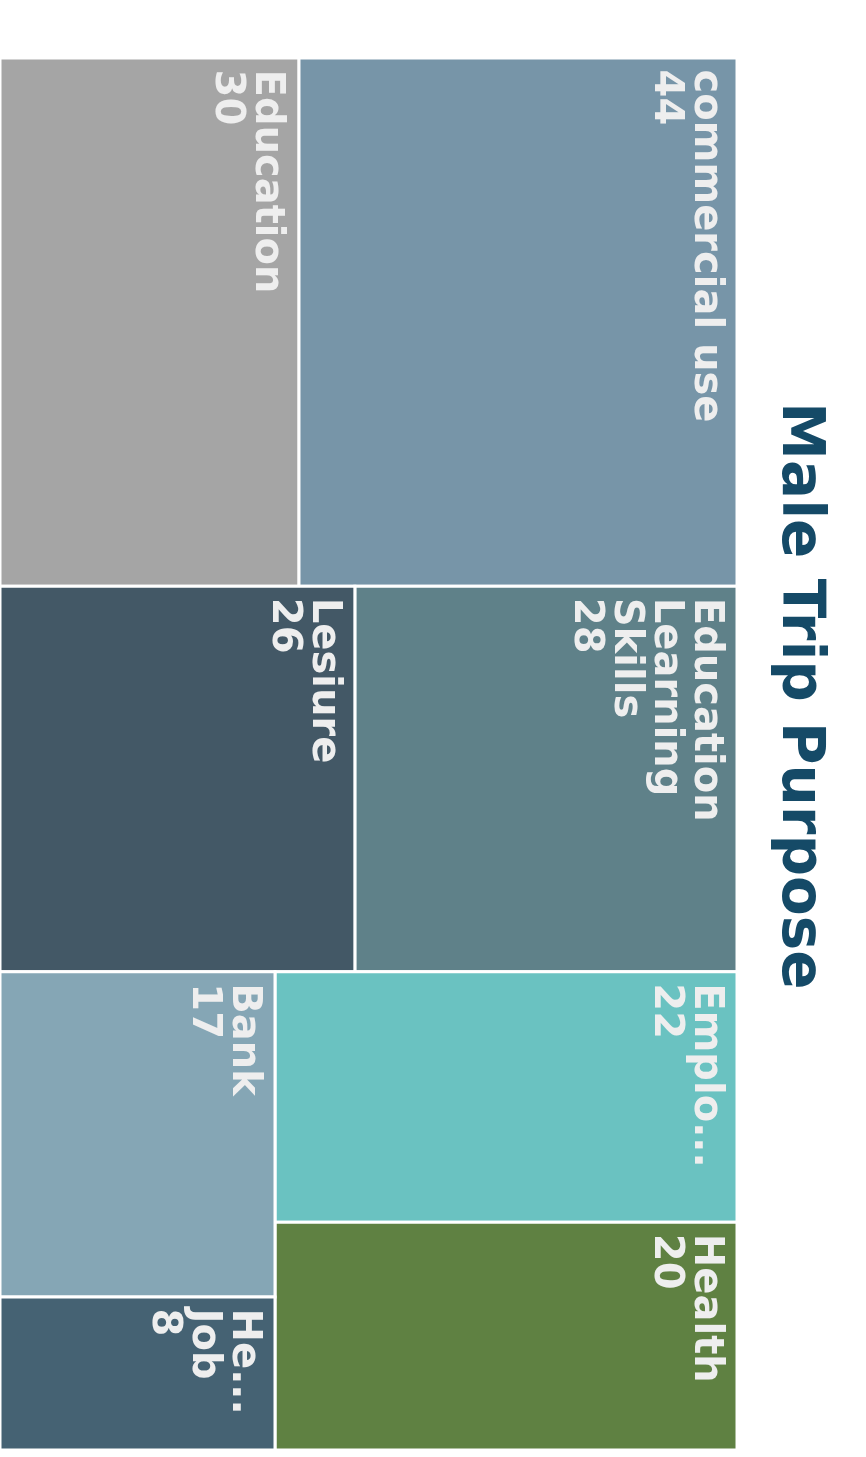 This screenshot has width=866, height=1457. Describe the element at coordinates (802, 696) in the screenshot. I see `text: Male Trip Purpose` at that location.